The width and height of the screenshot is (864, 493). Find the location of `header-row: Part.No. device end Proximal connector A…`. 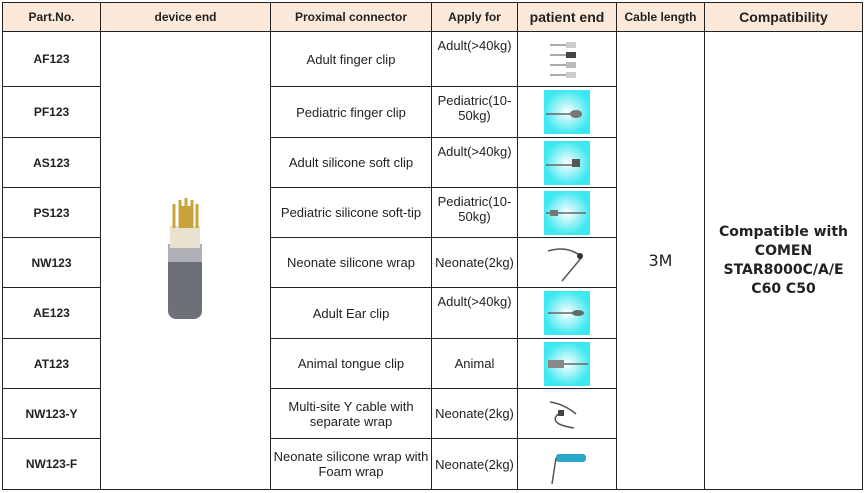

header-row: Part.No. device end Proximal connector A… is located at coordinates (432, 17).